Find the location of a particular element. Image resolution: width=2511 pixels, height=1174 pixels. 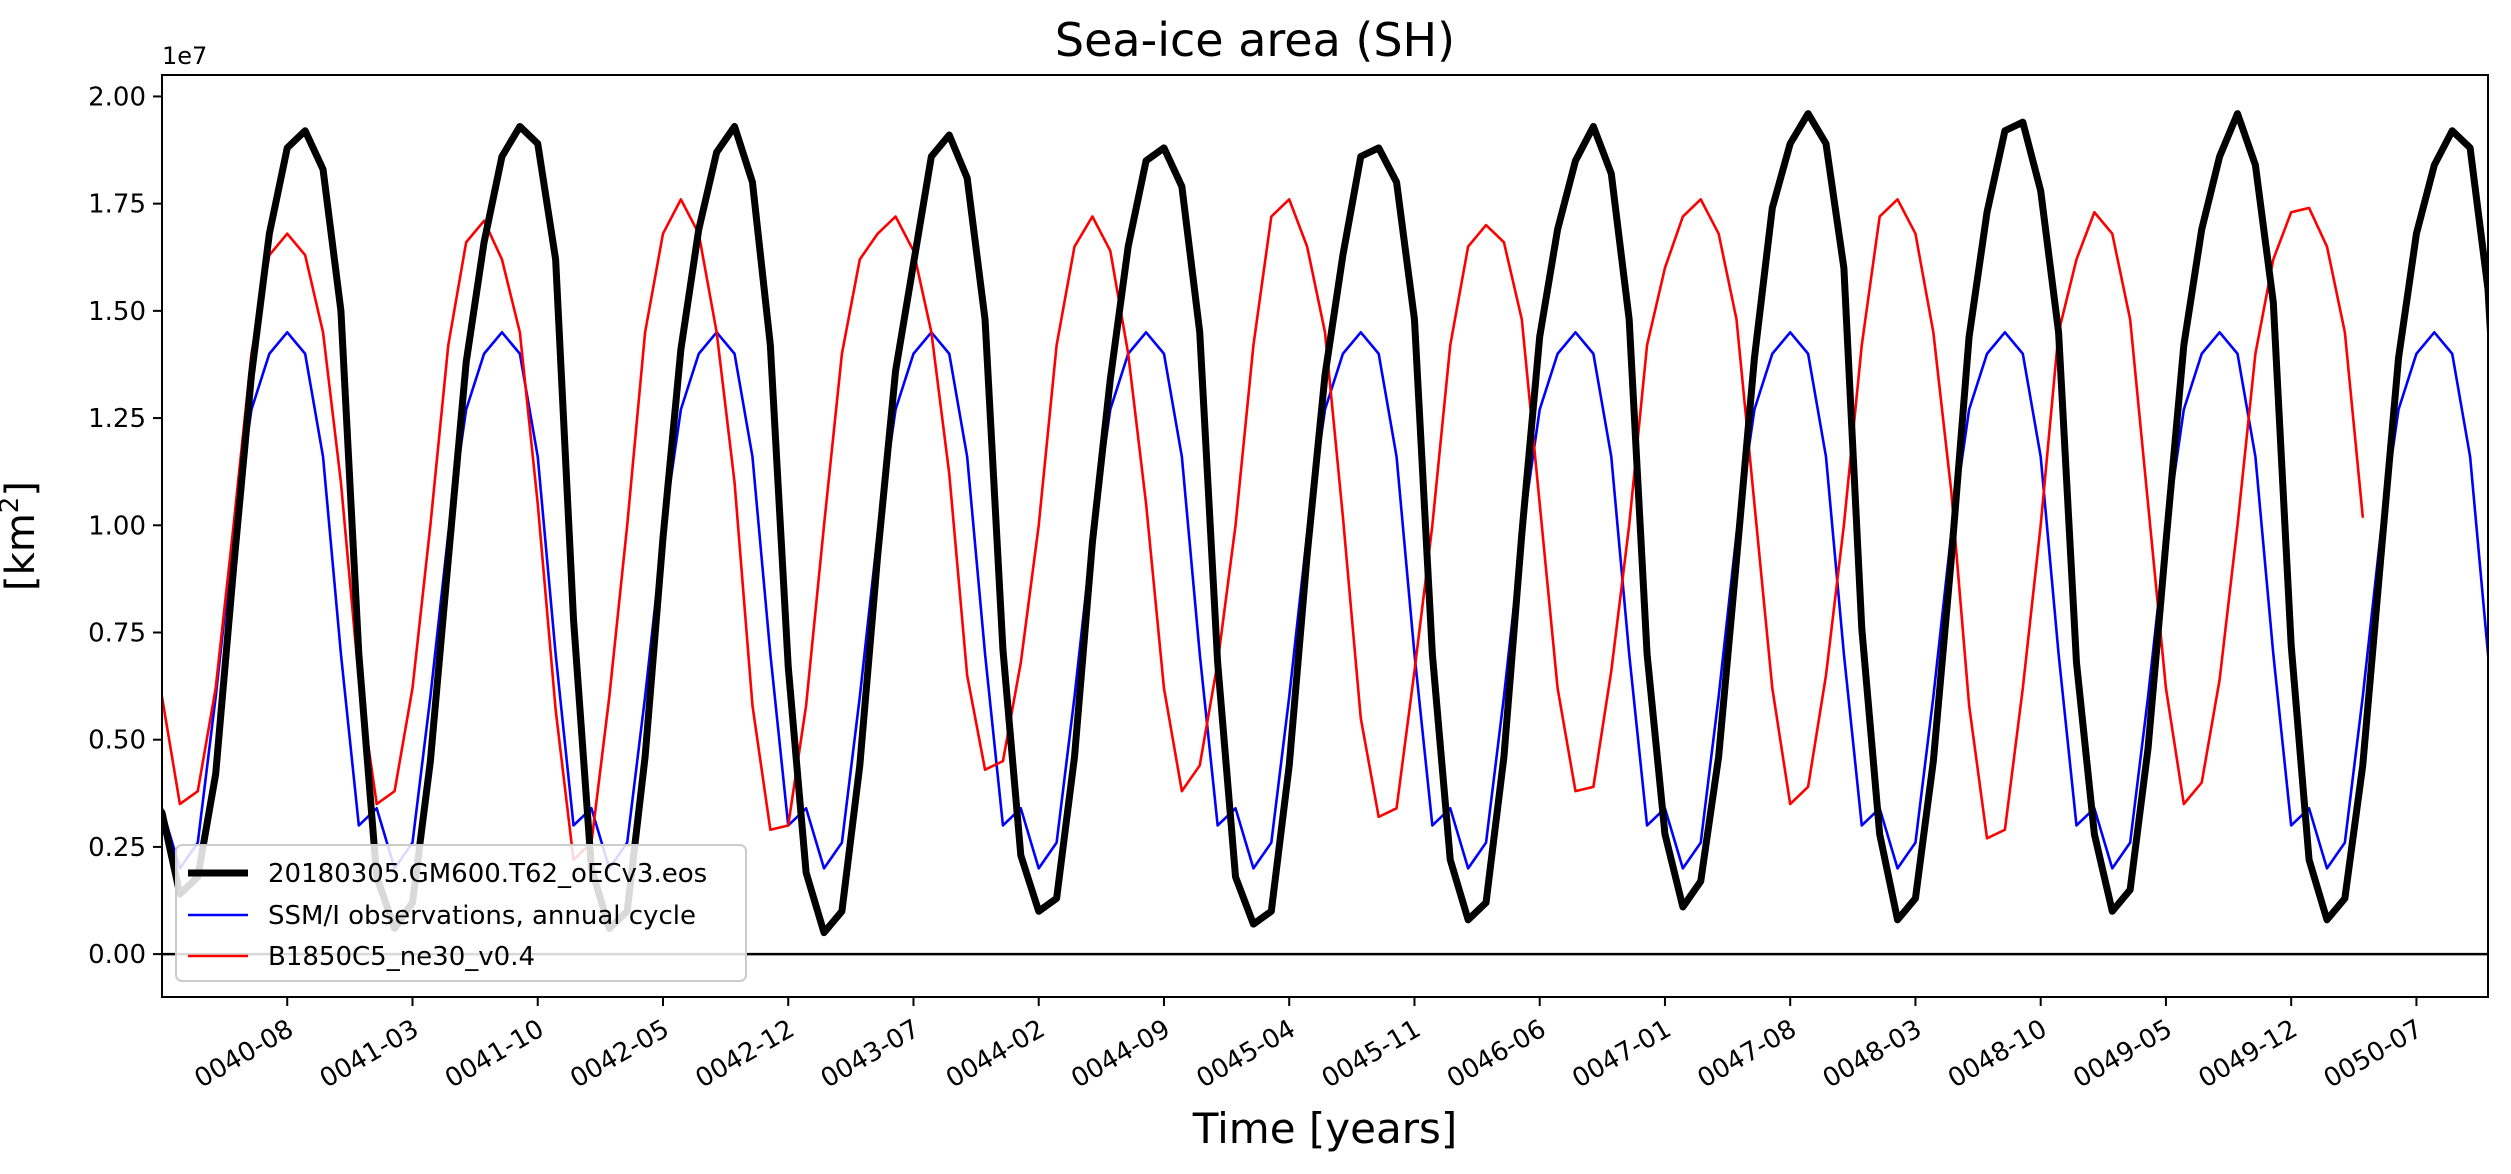

x-axis-label: Time [years] is located at coordinates (1325, 1128).